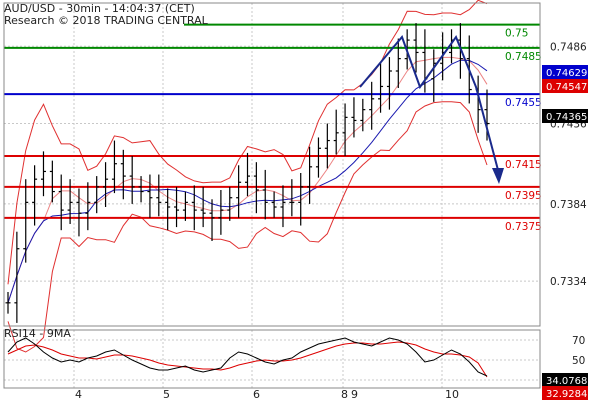 Image resolution: width=590 pixels, height=400 pixels. I want to click on y-tick-label: 0.7384, so click(568, 205).